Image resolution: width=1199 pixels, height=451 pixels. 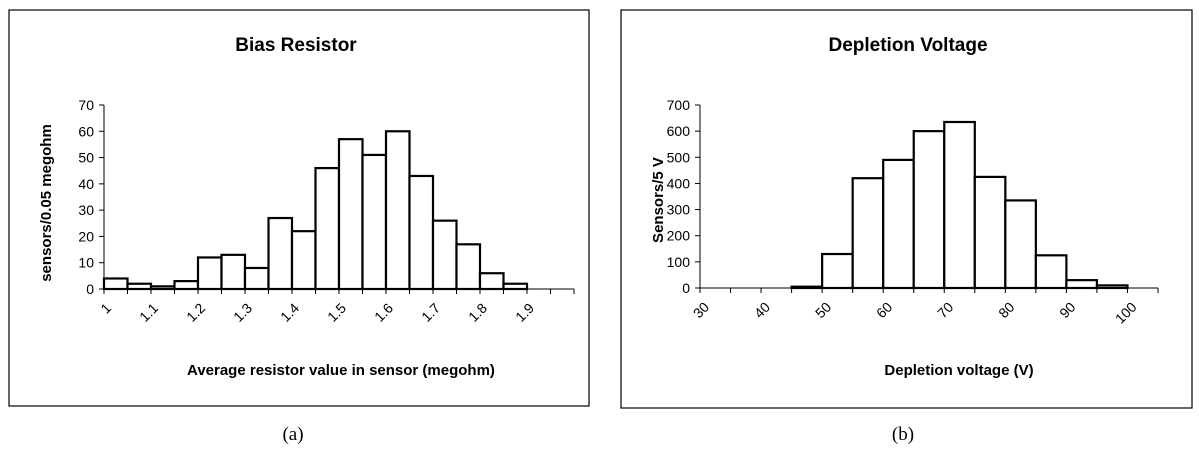 I want to click on y-axis-label-a: sensors/0.05 megohm, so click(x=46, y=203).